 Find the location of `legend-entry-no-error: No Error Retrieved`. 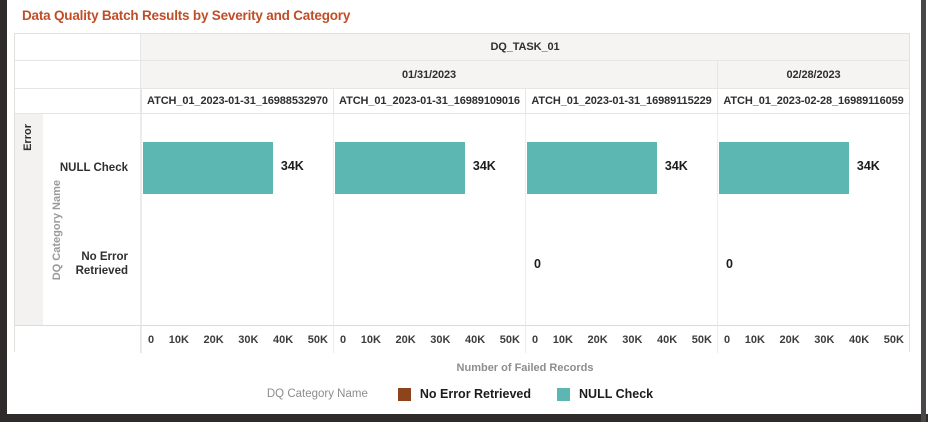

legend-entry-no-error: No Error Retrieved is located at coordinates (464, 394).